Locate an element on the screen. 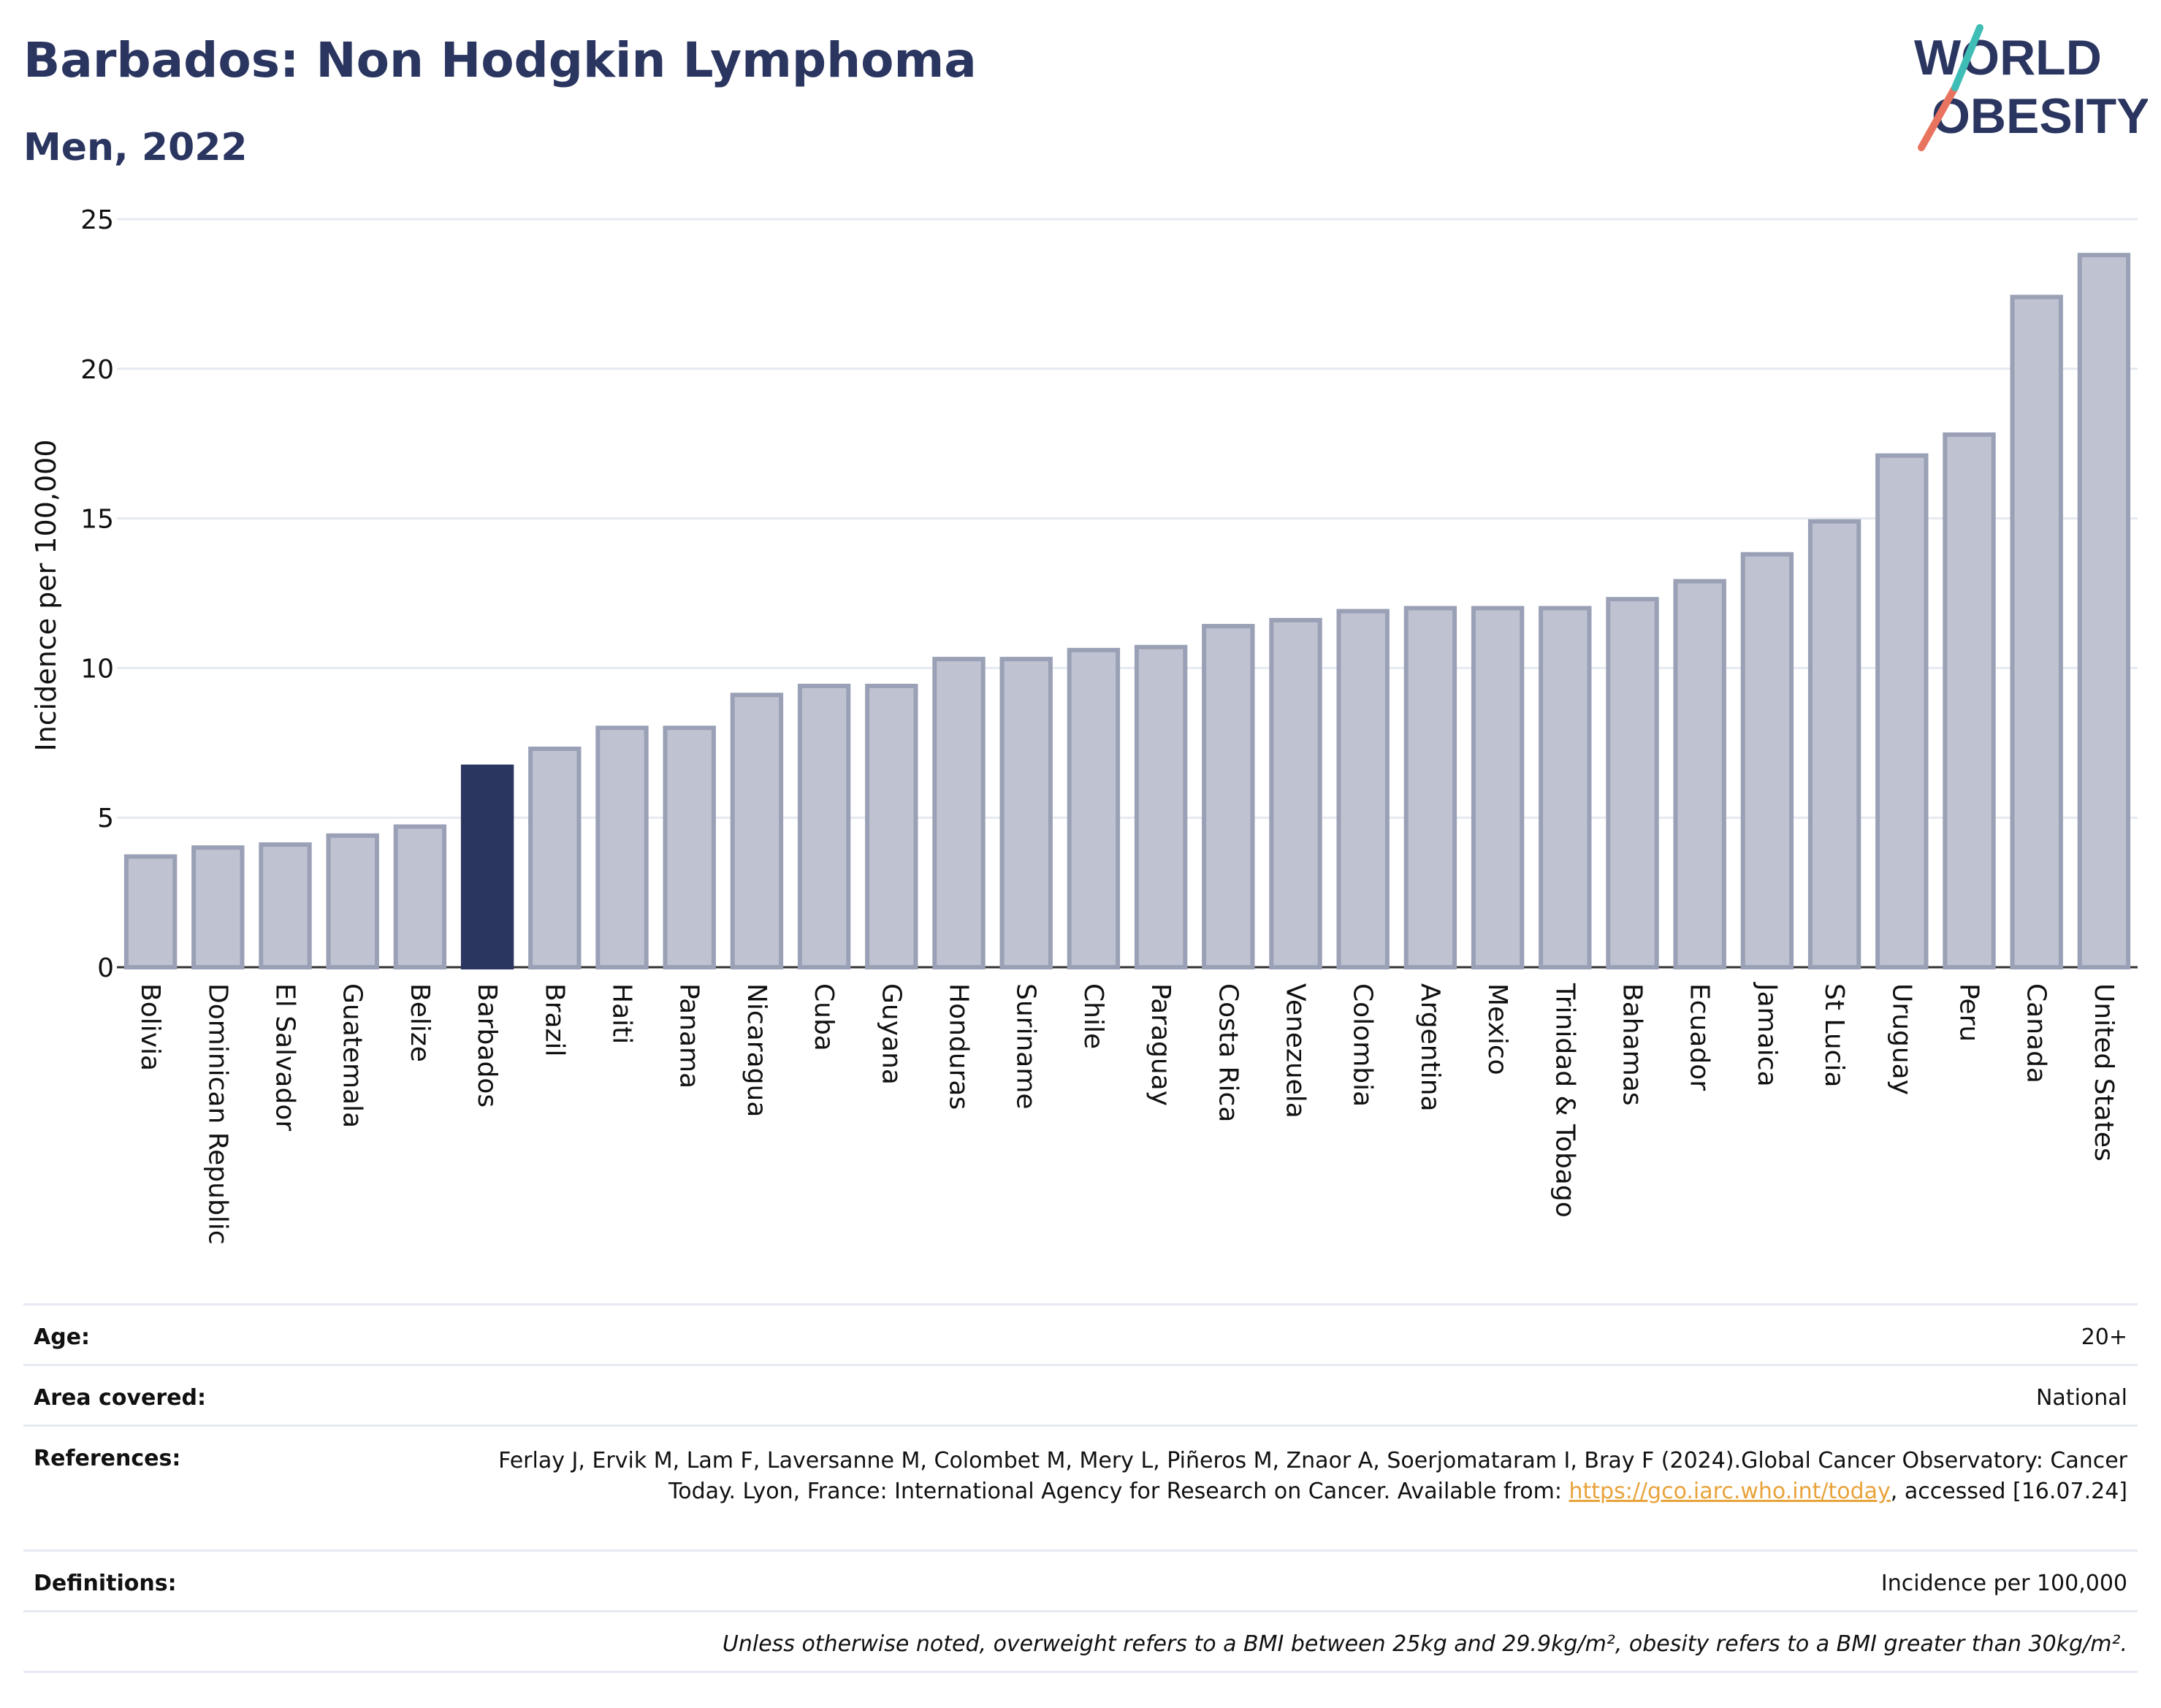 The width and height of the screenshot is (2161, 1708). y-tick-label: 20 is located at coordinates (97, 370).